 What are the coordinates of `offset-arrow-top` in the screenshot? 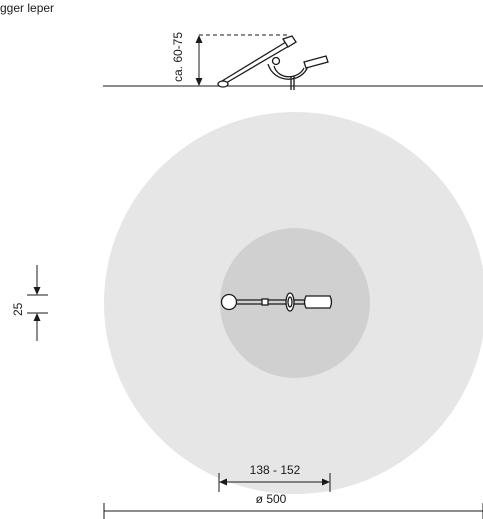 It's located at (37, 291).